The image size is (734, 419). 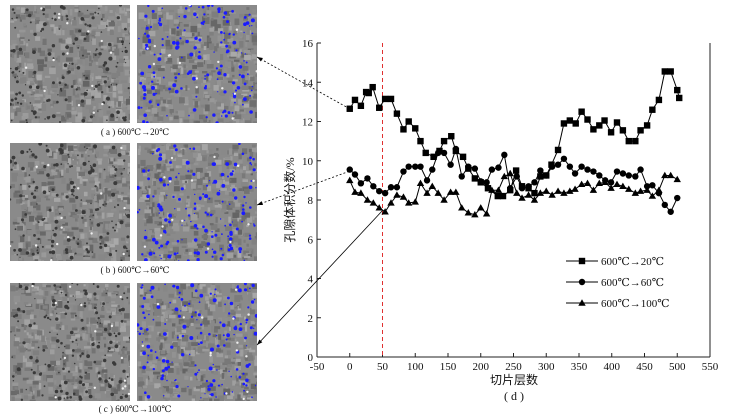 I want to click on ct-image-a-pores, so click(x=197, y=64).